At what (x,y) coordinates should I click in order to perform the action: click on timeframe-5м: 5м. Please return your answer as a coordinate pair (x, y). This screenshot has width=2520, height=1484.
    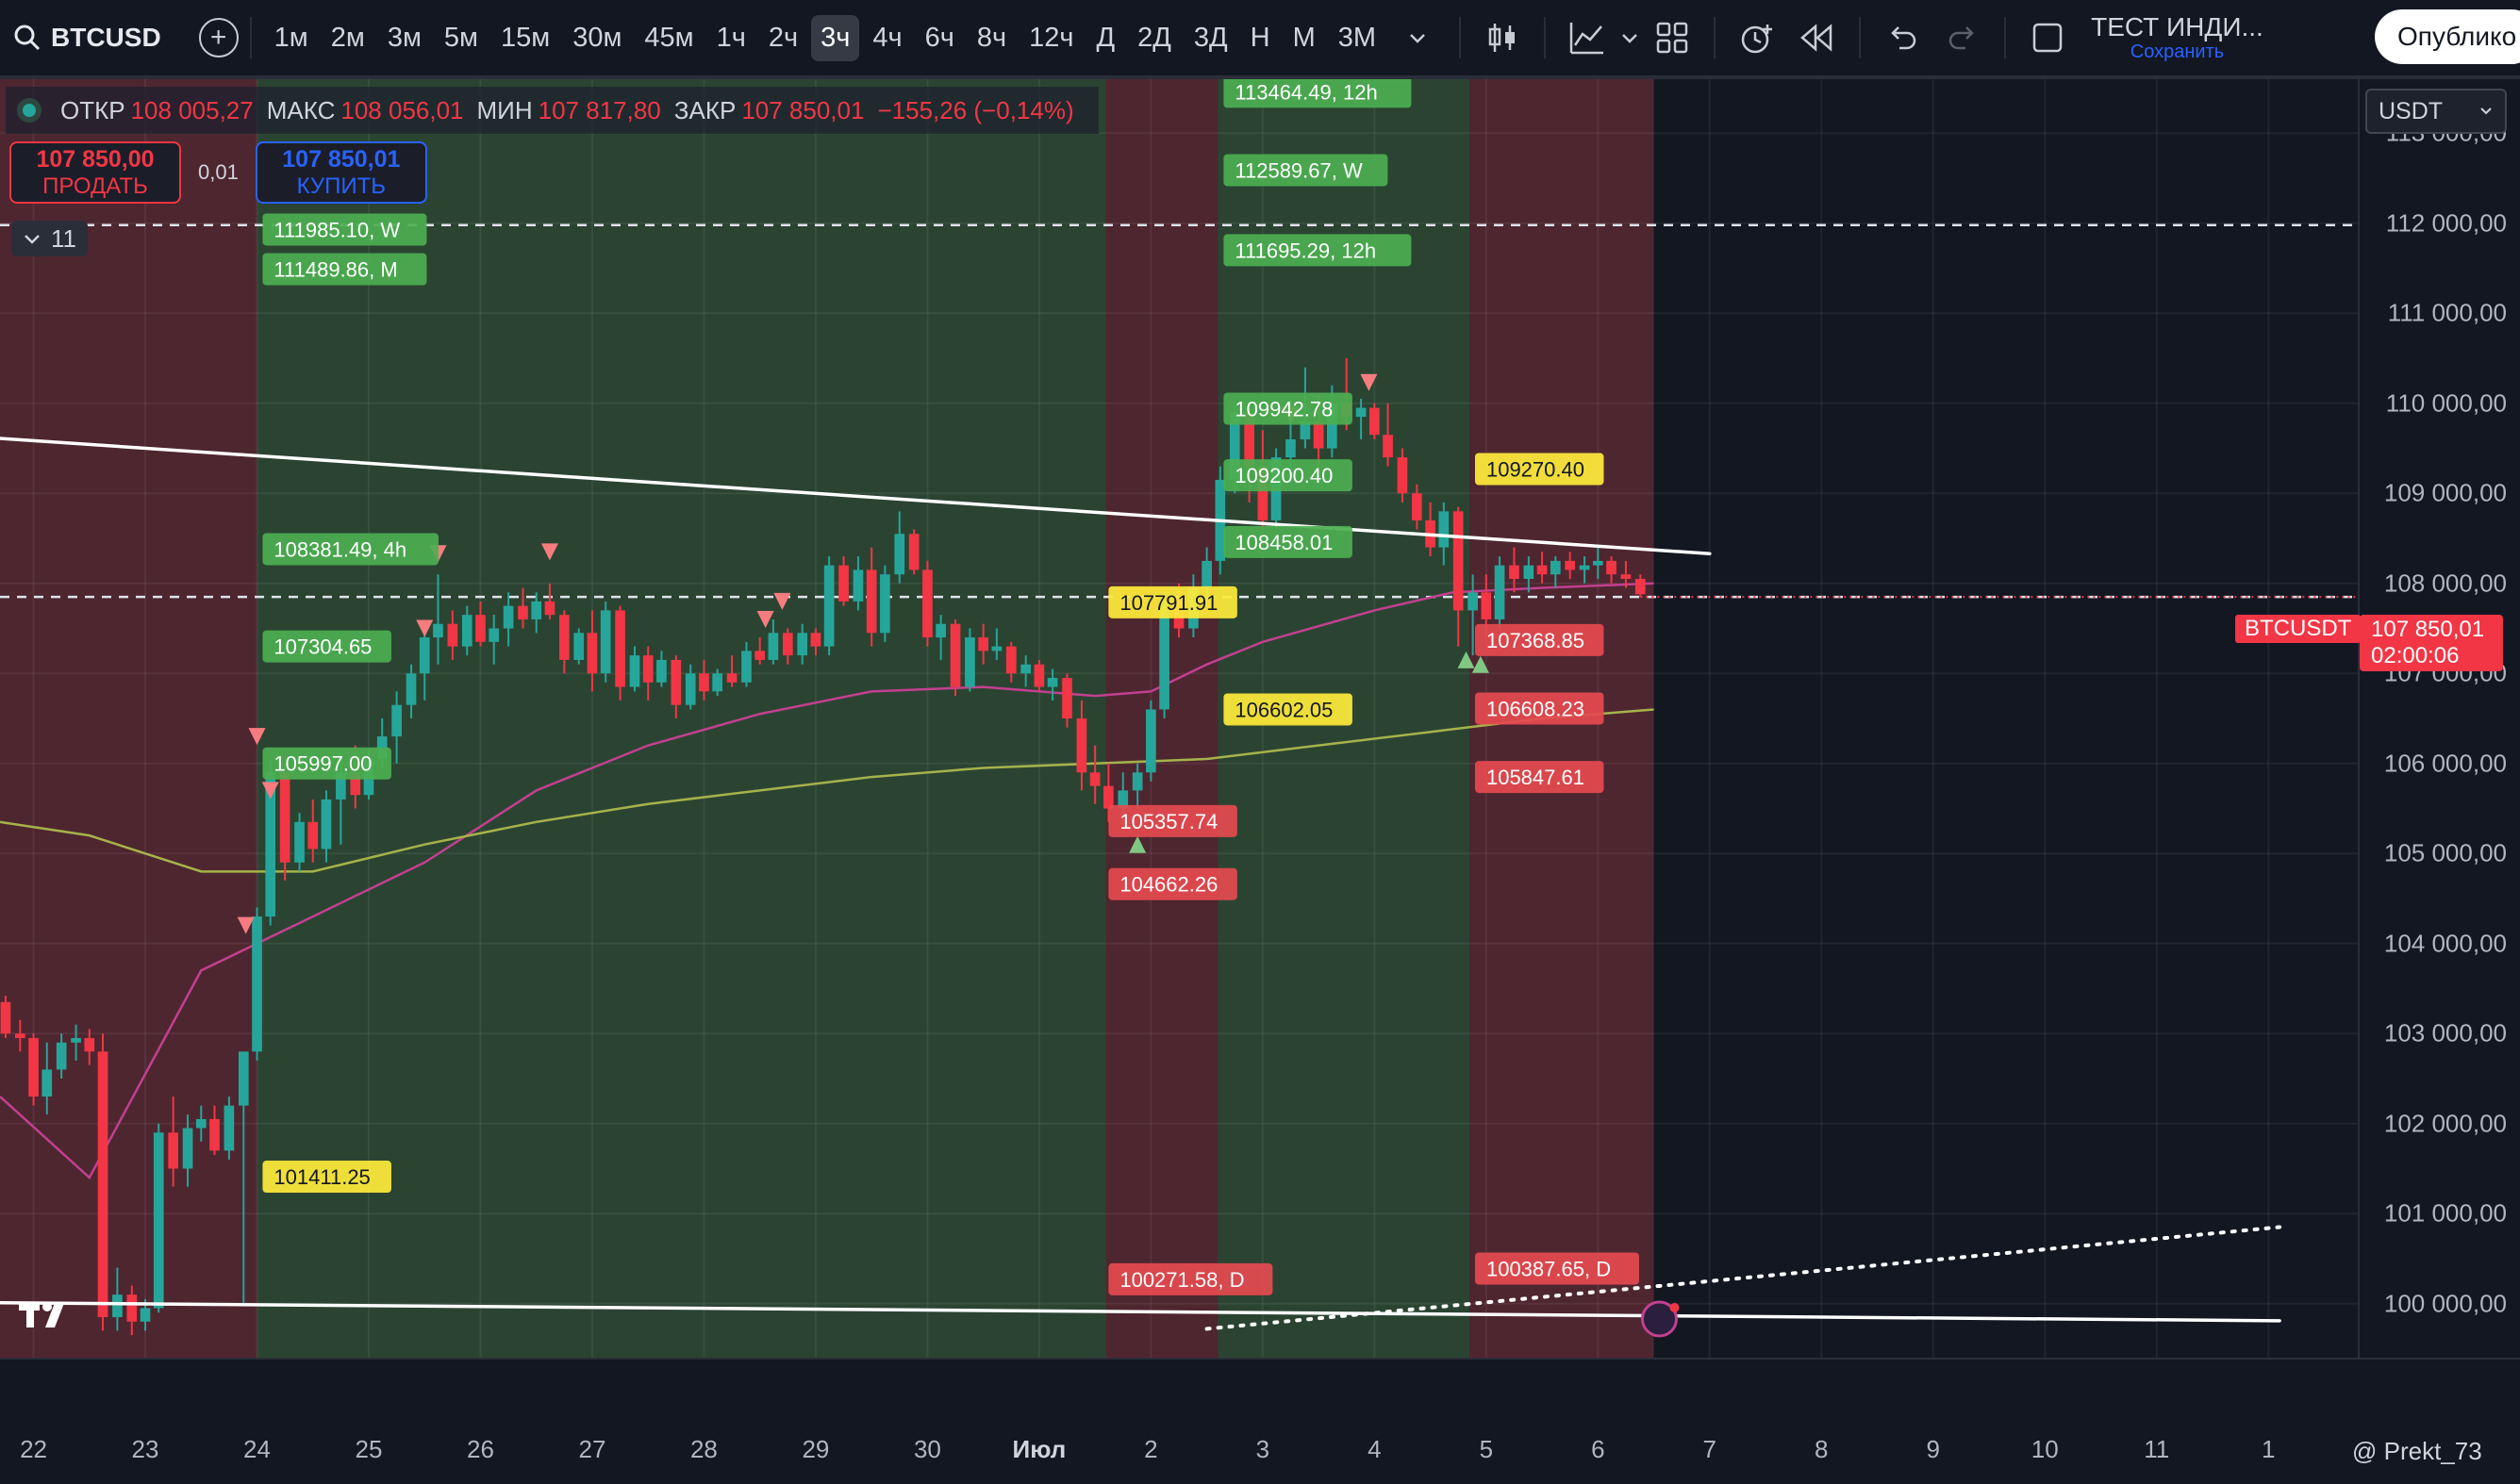
    Looking at the image, I should click on (461, 38).